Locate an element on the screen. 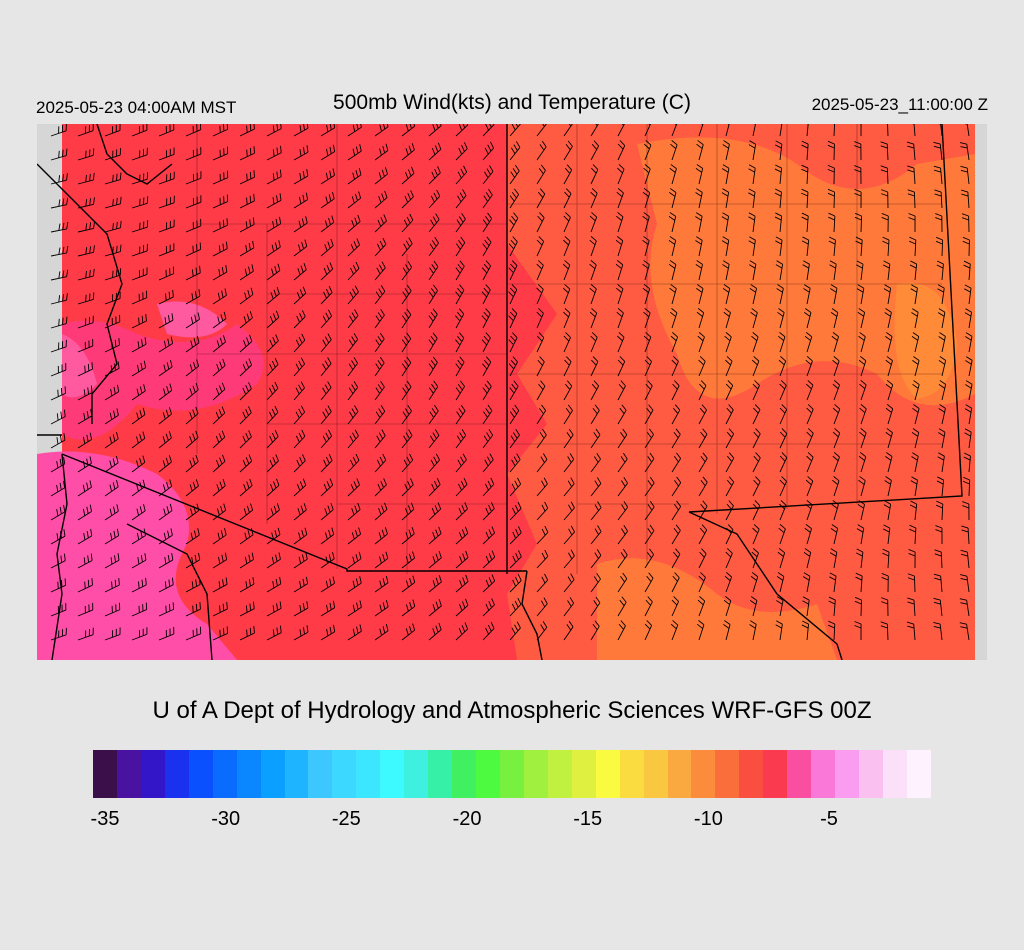  river-colorado-north is located at coordinates (134, 154).